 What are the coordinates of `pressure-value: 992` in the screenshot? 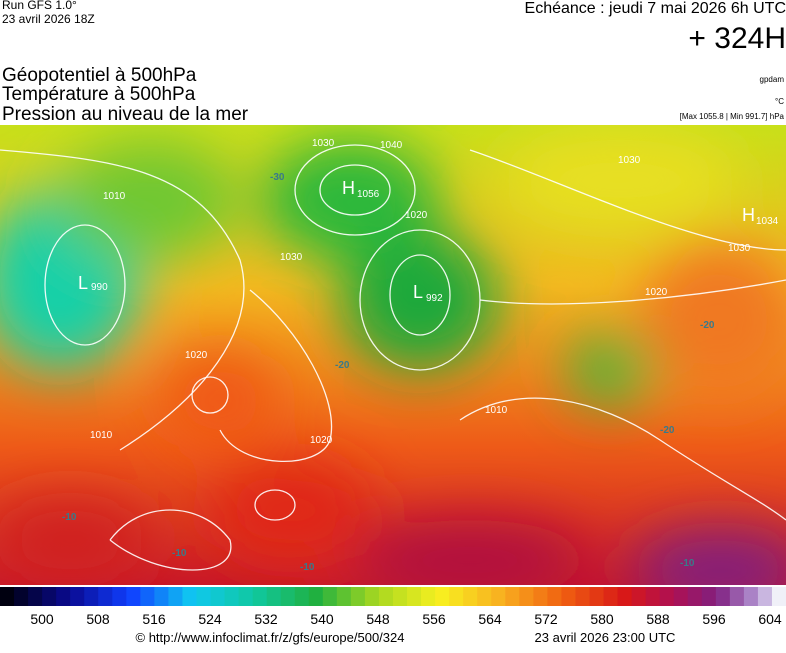 It's located at (434, 298).